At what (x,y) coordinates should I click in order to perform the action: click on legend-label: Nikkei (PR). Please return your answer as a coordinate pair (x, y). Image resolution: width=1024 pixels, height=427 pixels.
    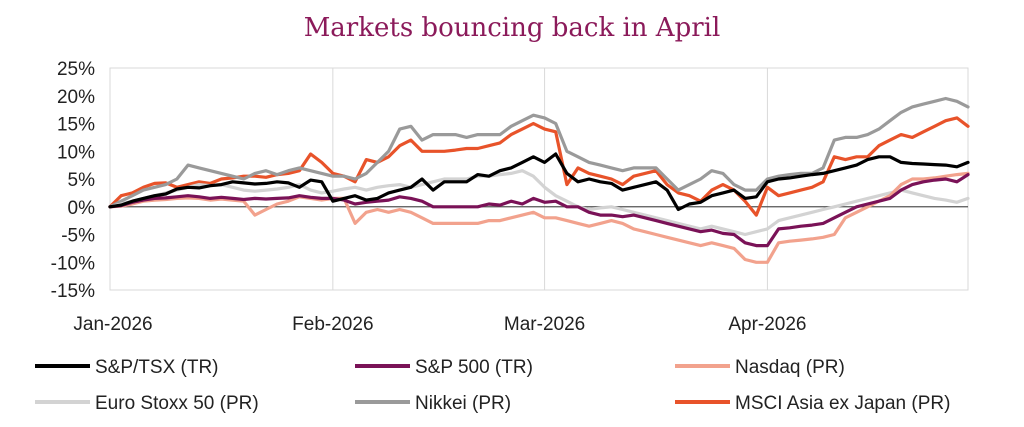
    Looking at the image, I should click on (463, 403).